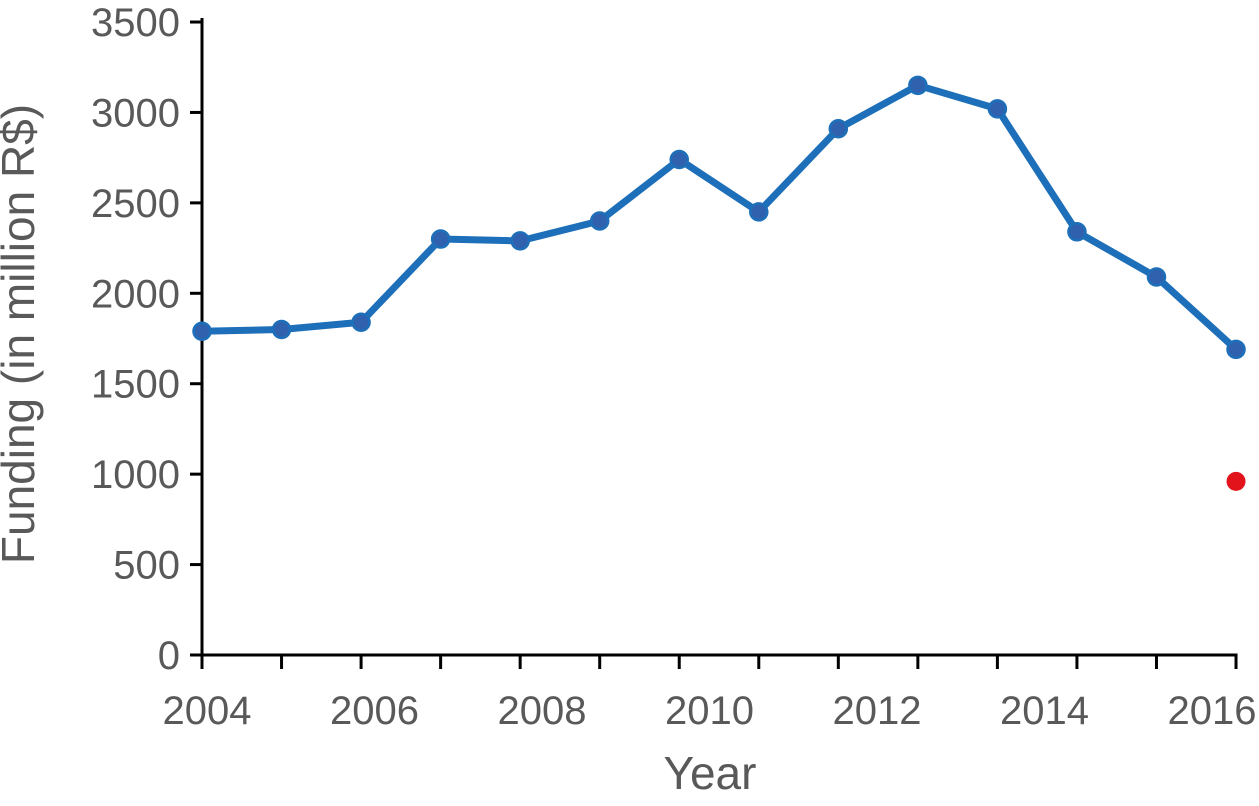 Image resolution: width=1259 pixels, height=806 pixels. I want to click on data-point-2016, so click(1156, 277).